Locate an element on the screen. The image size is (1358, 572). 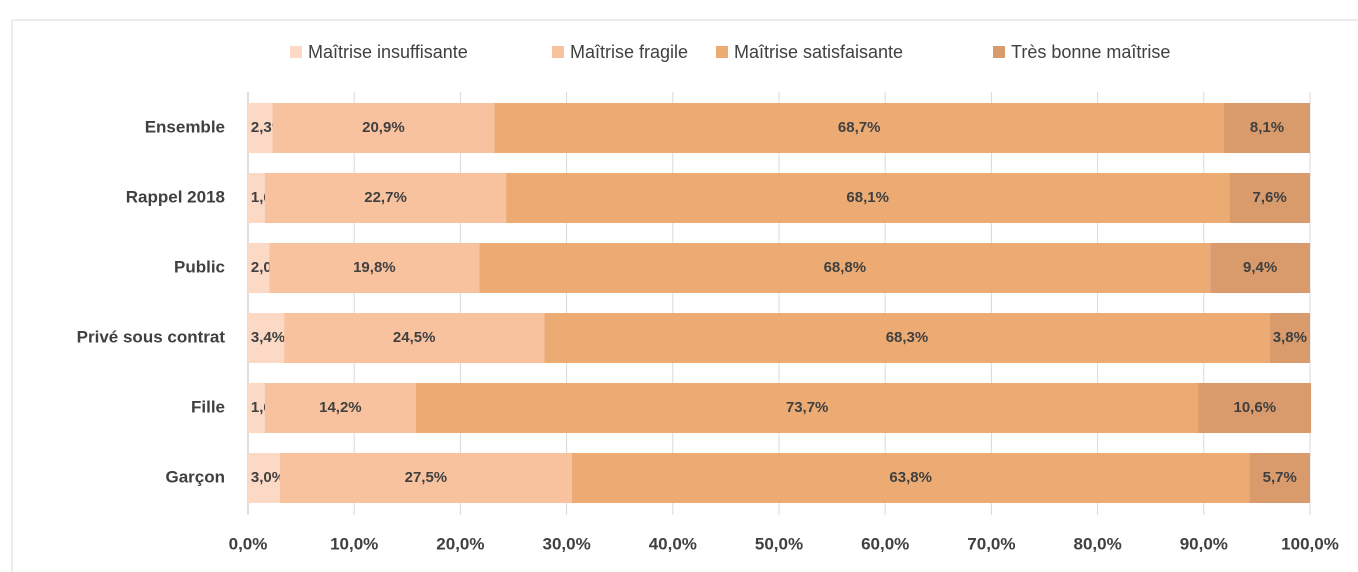
data-label: 24,5% is located at coordinates (414, 337).